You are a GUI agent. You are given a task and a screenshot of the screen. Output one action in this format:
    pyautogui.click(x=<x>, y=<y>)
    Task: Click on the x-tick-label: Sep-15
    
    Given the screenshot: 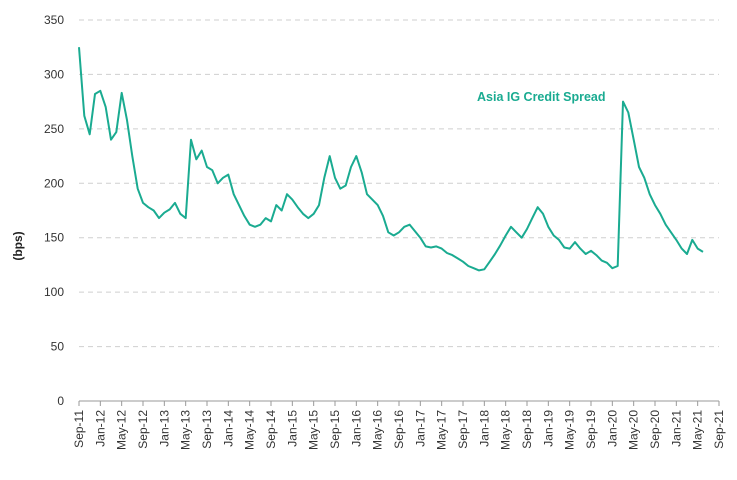 What is the action you would take?
    pyautogui.click(x=335, y=429)
    